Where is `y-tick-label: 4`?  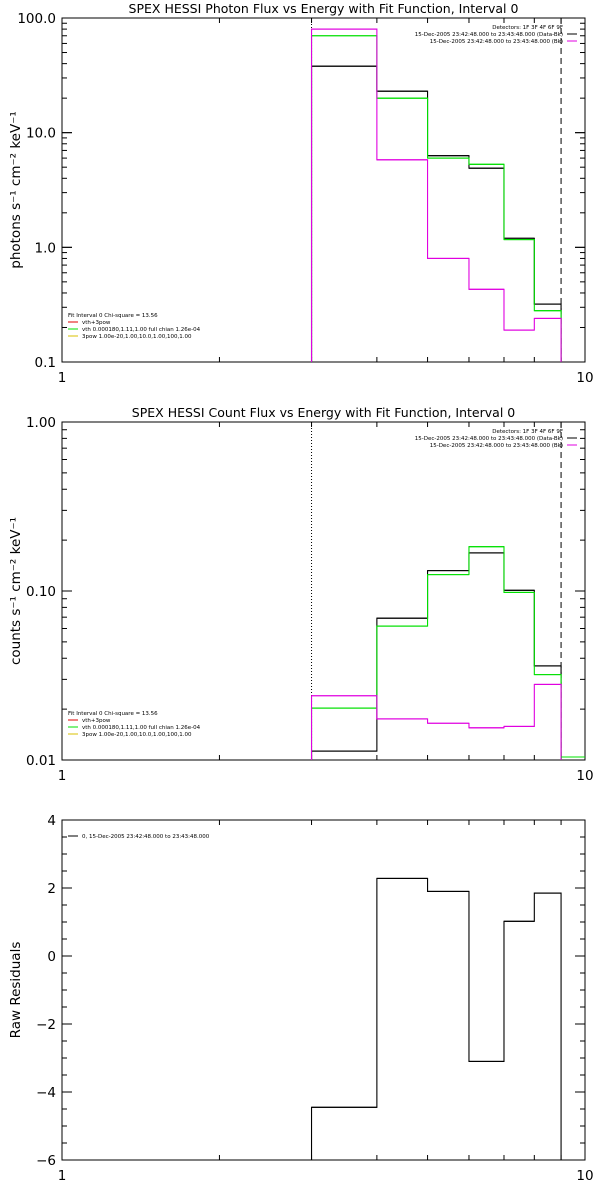
y-tick-label: 4 is located at coordinates (51, 821).